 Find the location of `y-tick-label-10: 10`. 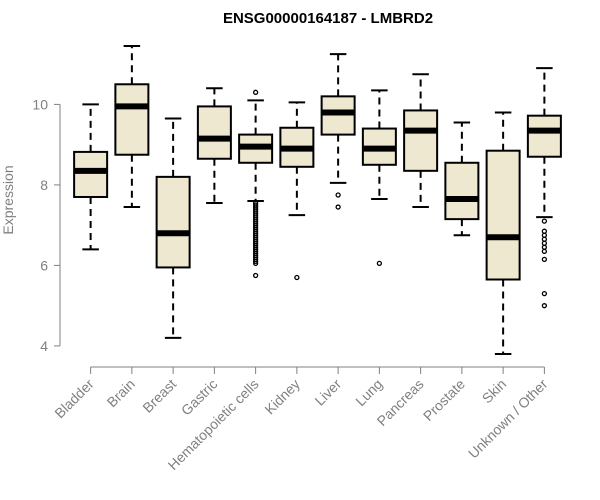

y-tick-label-10: 10 is located at coordinates (40, 104).